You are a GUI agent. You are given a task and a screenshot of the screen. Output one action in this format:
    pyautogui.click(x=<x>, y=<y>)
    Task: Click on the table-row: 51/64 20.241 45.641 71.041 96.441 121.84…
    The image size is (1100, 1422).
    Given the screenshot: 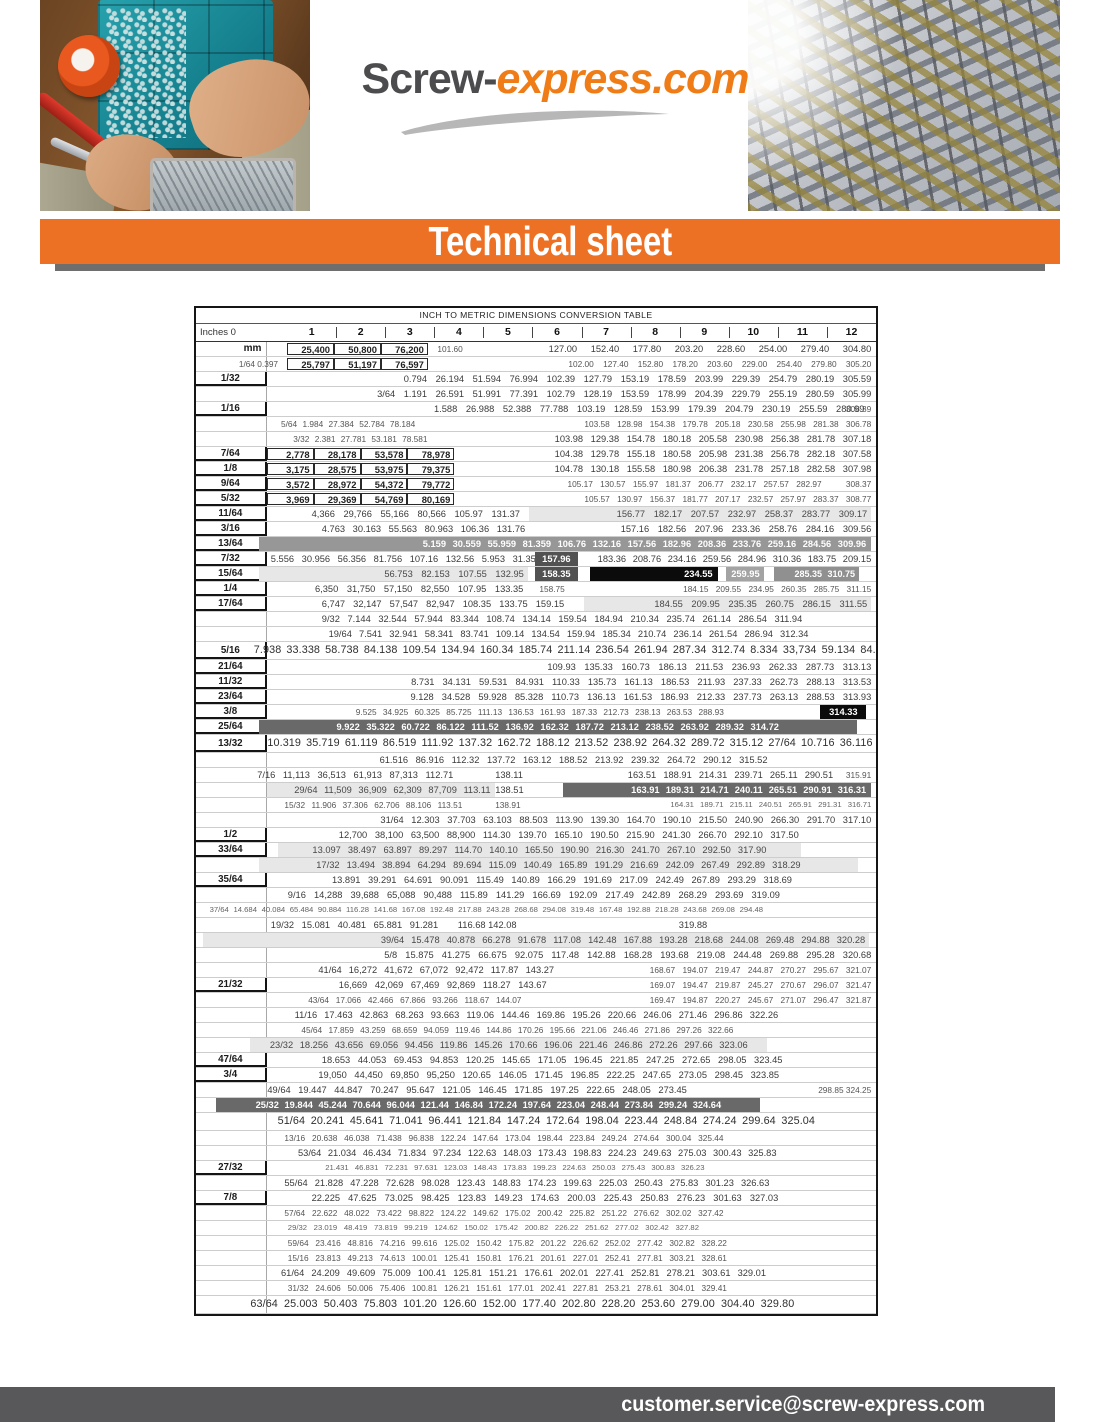 What is the action you would take?
    pyautogui.click(x=536, y=1122)
    